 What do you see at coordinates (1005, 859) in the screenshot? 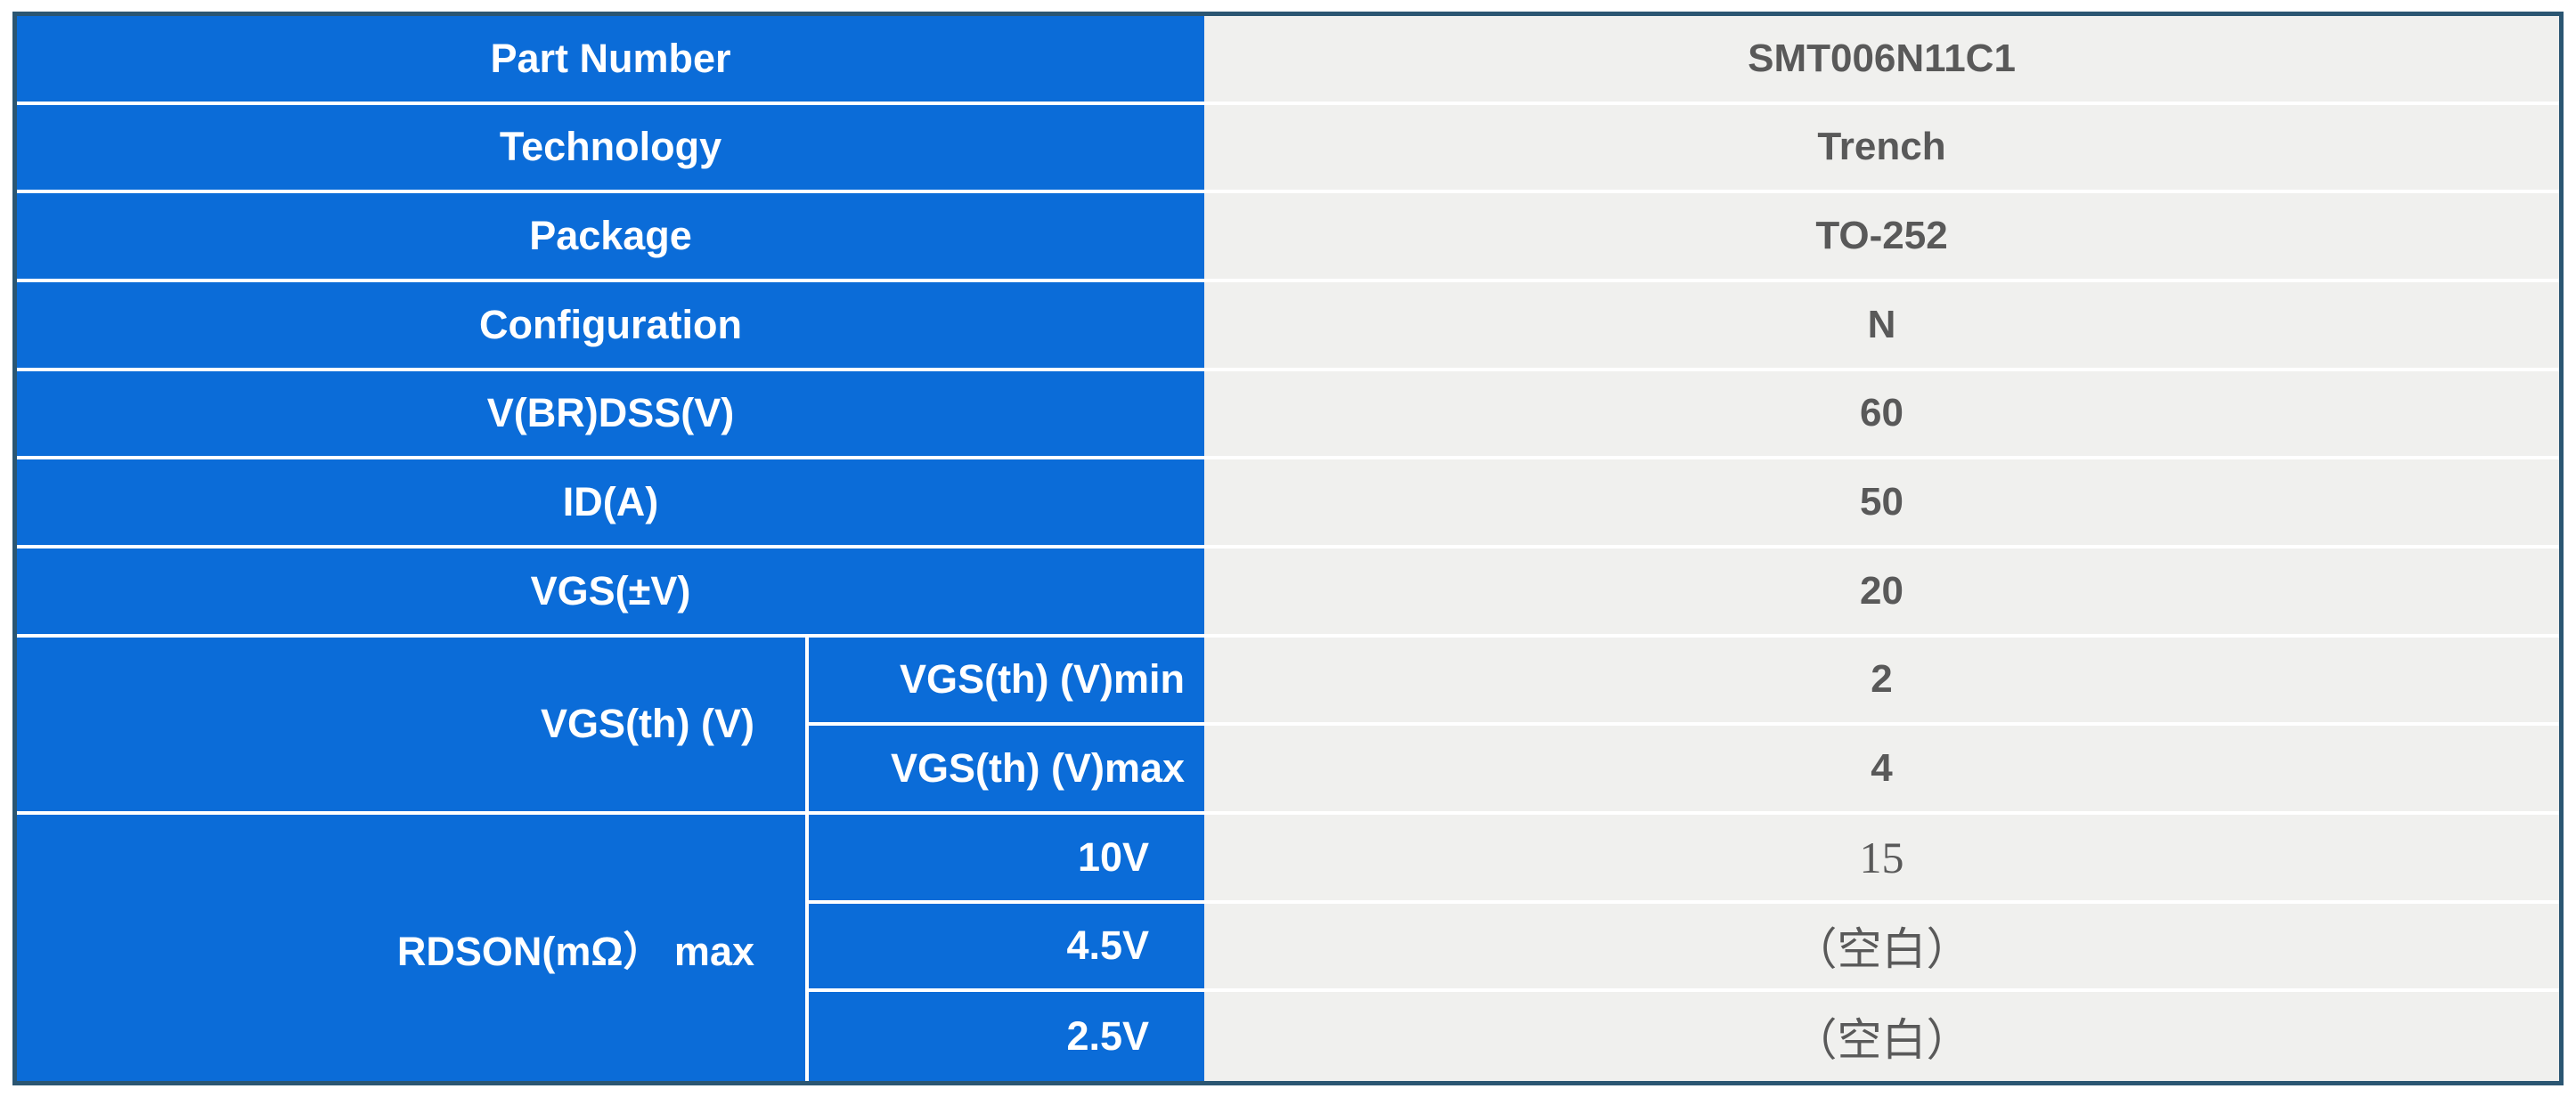
I see `sub-label-cell: 10V` at bounding box center [1005, 859].